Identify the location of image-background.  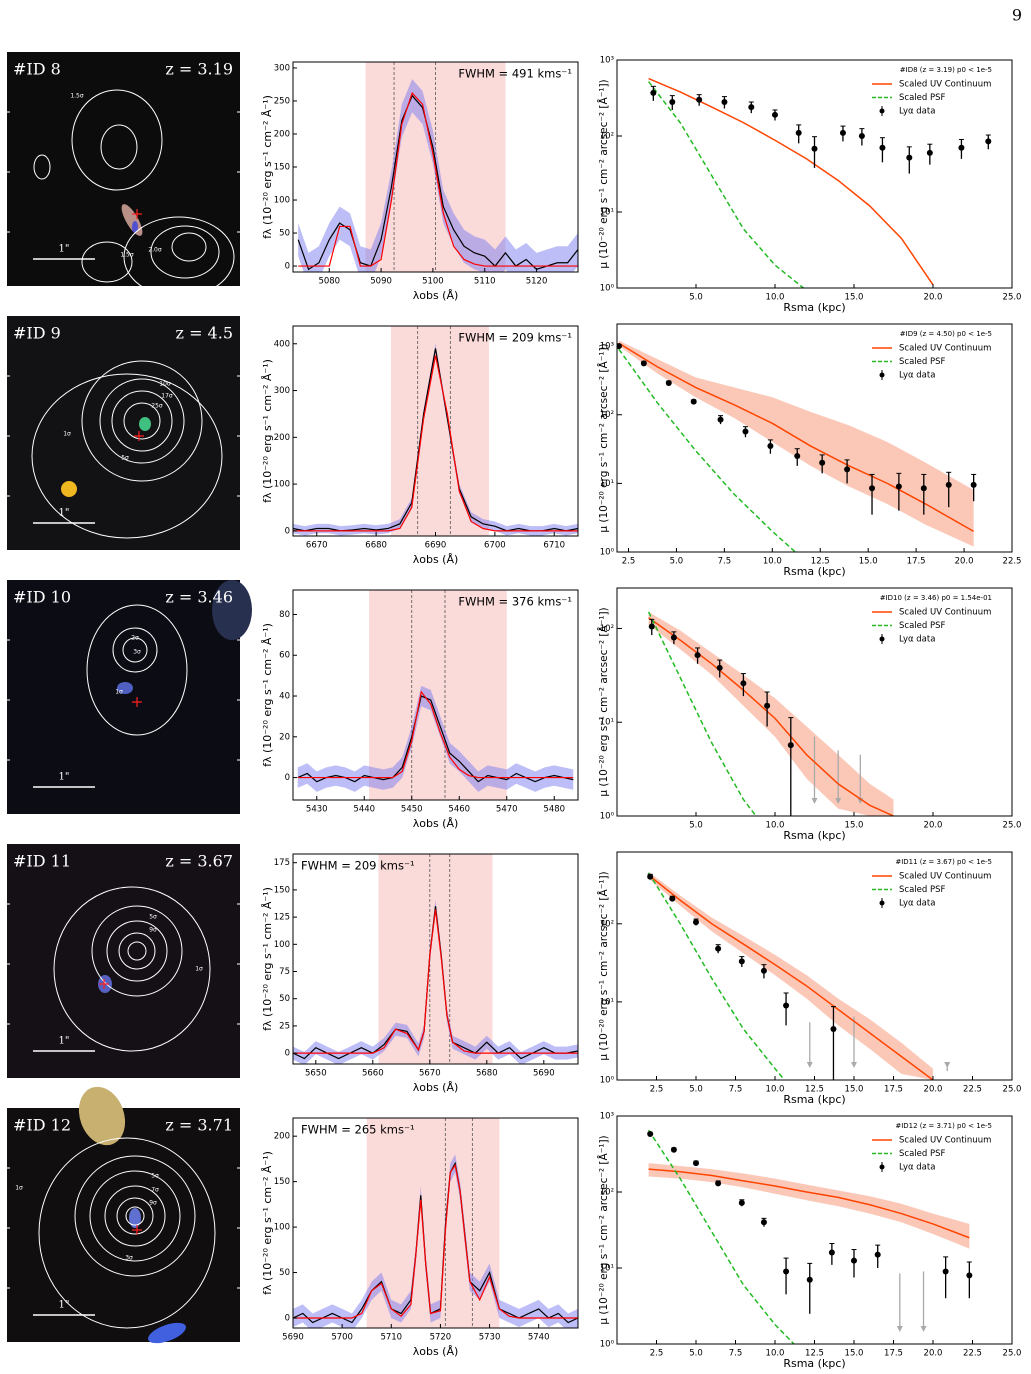
(123, 961).